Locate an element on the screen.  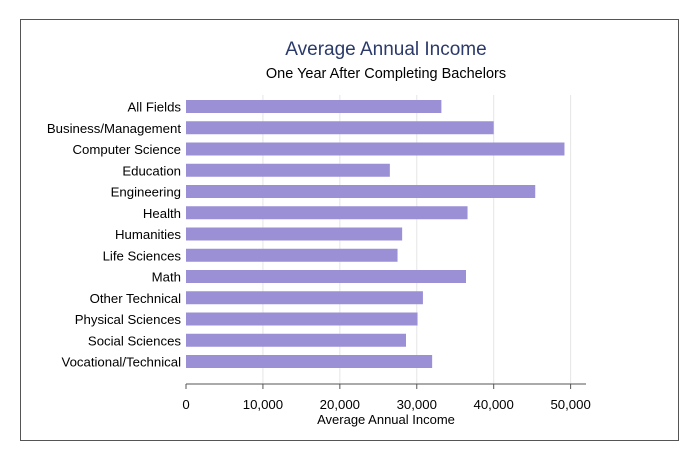
x-axis: 0 10,000 20,000 30,000 40,000 50,000 is located at coordinates (386, 397).